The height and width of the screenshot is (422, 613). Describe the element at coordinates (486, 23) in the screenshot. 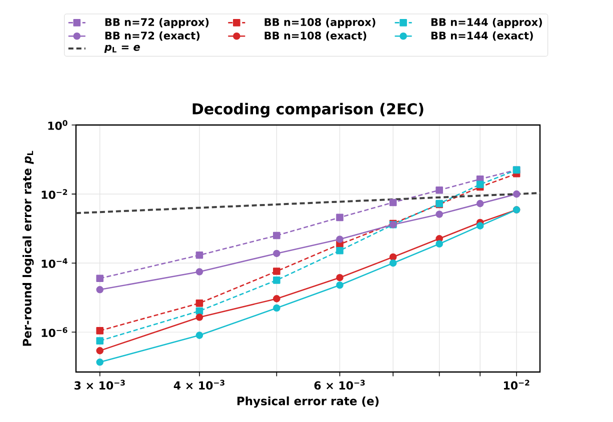

I see `legend-label: BB n=144 (approx)` at that location.